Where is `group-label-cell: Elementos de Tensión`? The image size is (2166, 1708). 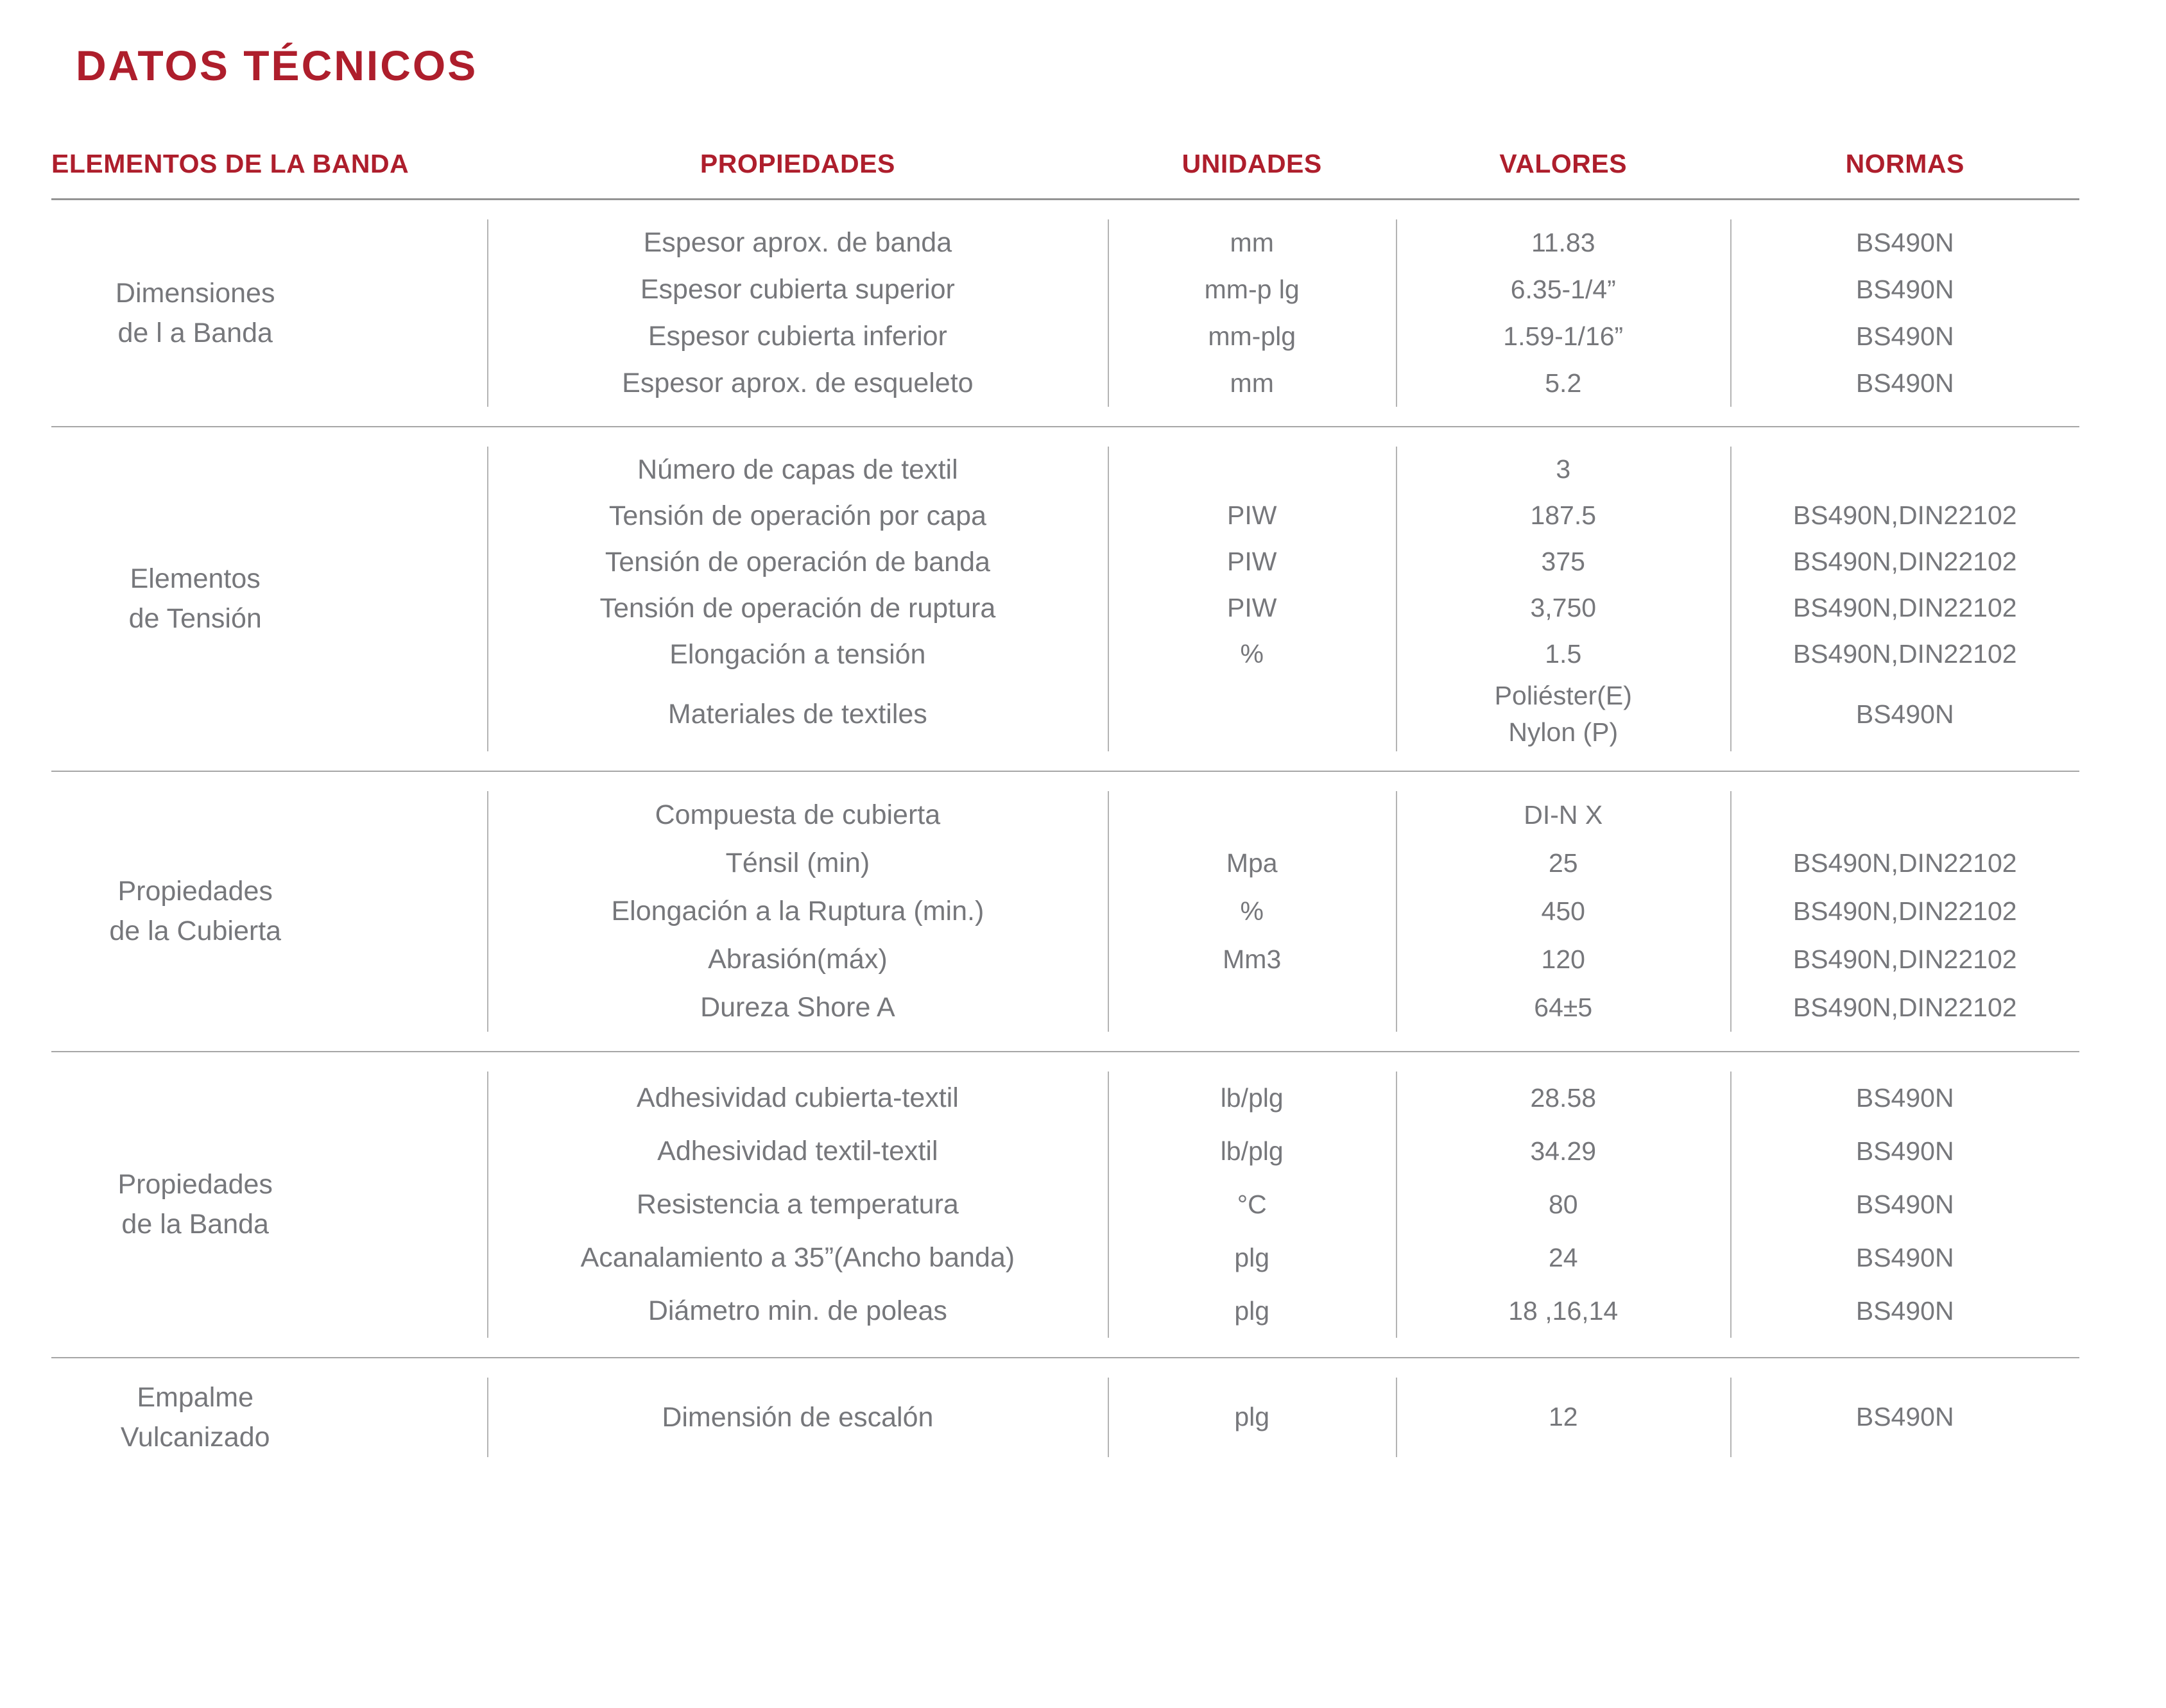 group-label-cell: Elementos de Tensión is located at coordinates (269, 599).